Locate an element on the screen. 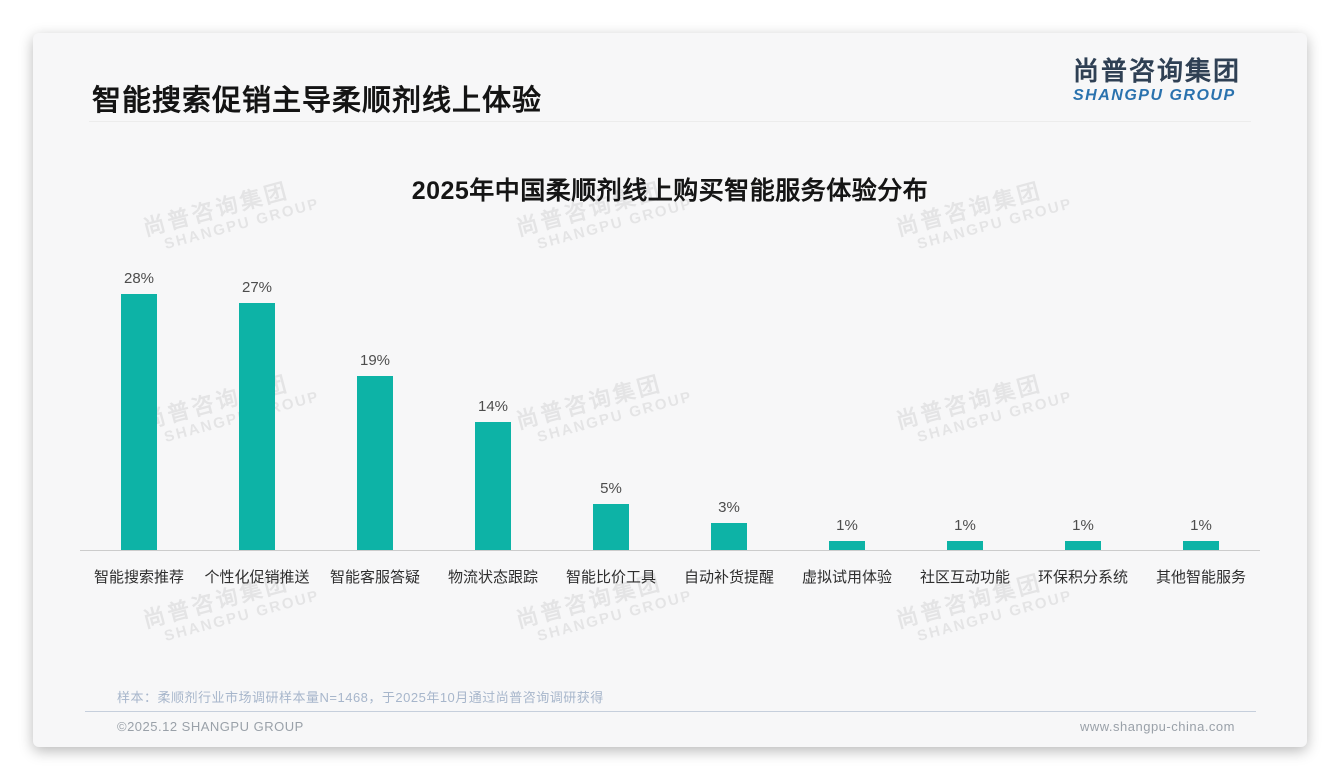 The height and width of the screenshot is (780, 1340). x-axis-label: 个性化促销推送 is located at coordinates (257, 577).